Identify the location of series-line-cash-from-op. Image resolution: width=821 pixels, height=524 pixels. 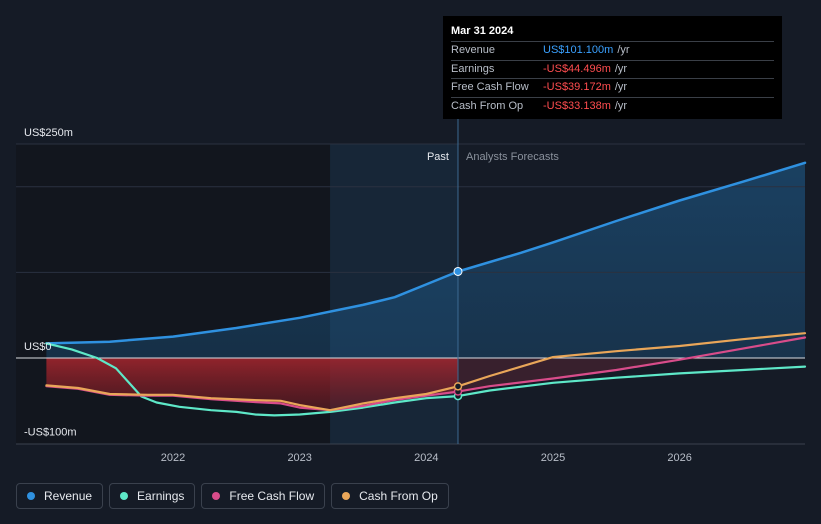
(426, 372).